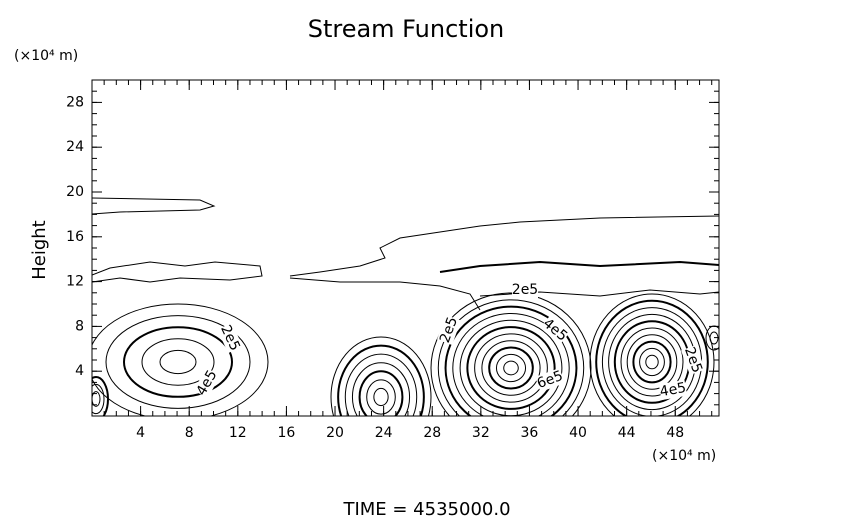  Describe the element at coordinates (39, 250) in the screenshot. I see `y-label: Height` at that location.